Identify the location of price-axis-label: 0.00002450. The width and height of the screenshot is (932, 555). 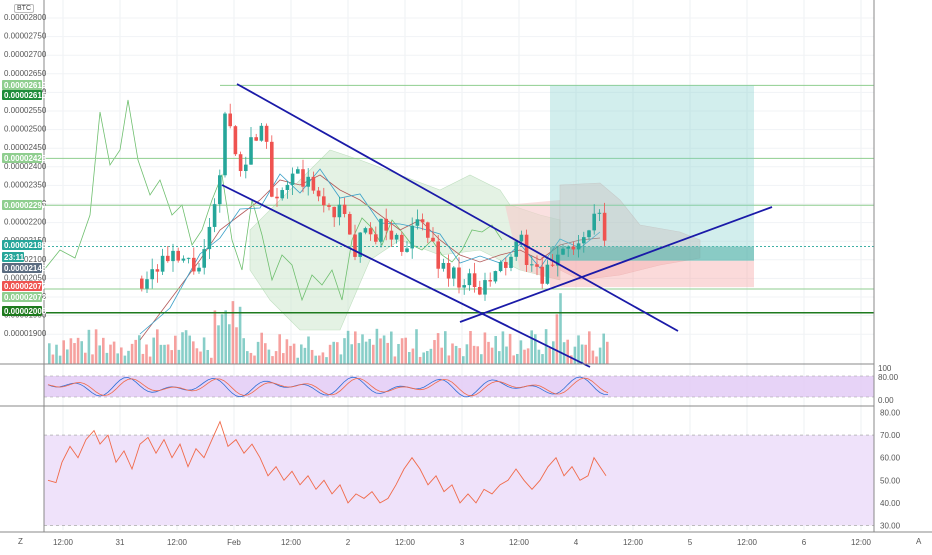
(25, 147).